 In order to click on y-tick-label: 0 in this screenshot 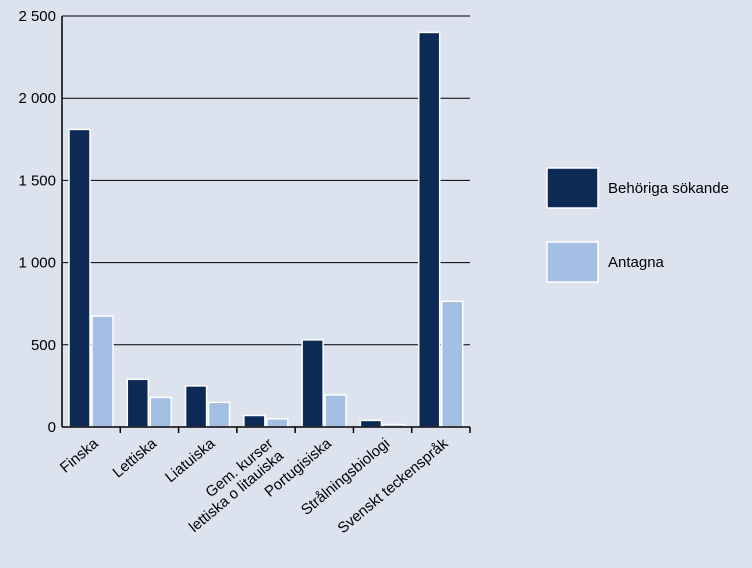, I will do `click(52, 427)`.